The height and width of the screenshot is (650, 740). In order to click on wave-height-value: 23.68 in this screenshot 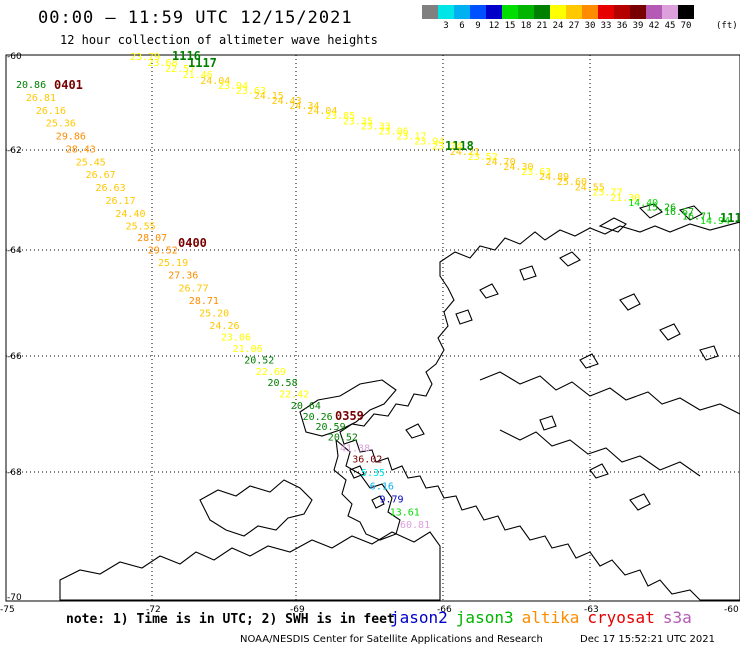, I will do `click(163, 63)`.